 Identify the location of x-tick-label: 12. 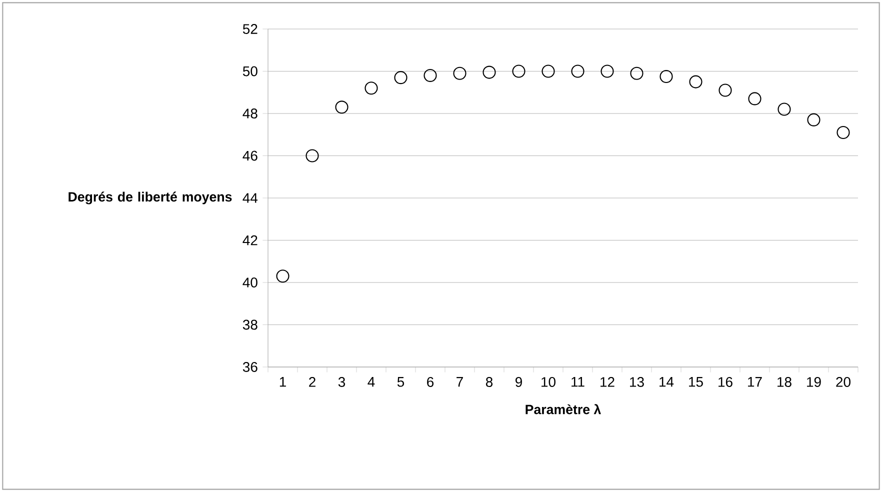
(607, 382).